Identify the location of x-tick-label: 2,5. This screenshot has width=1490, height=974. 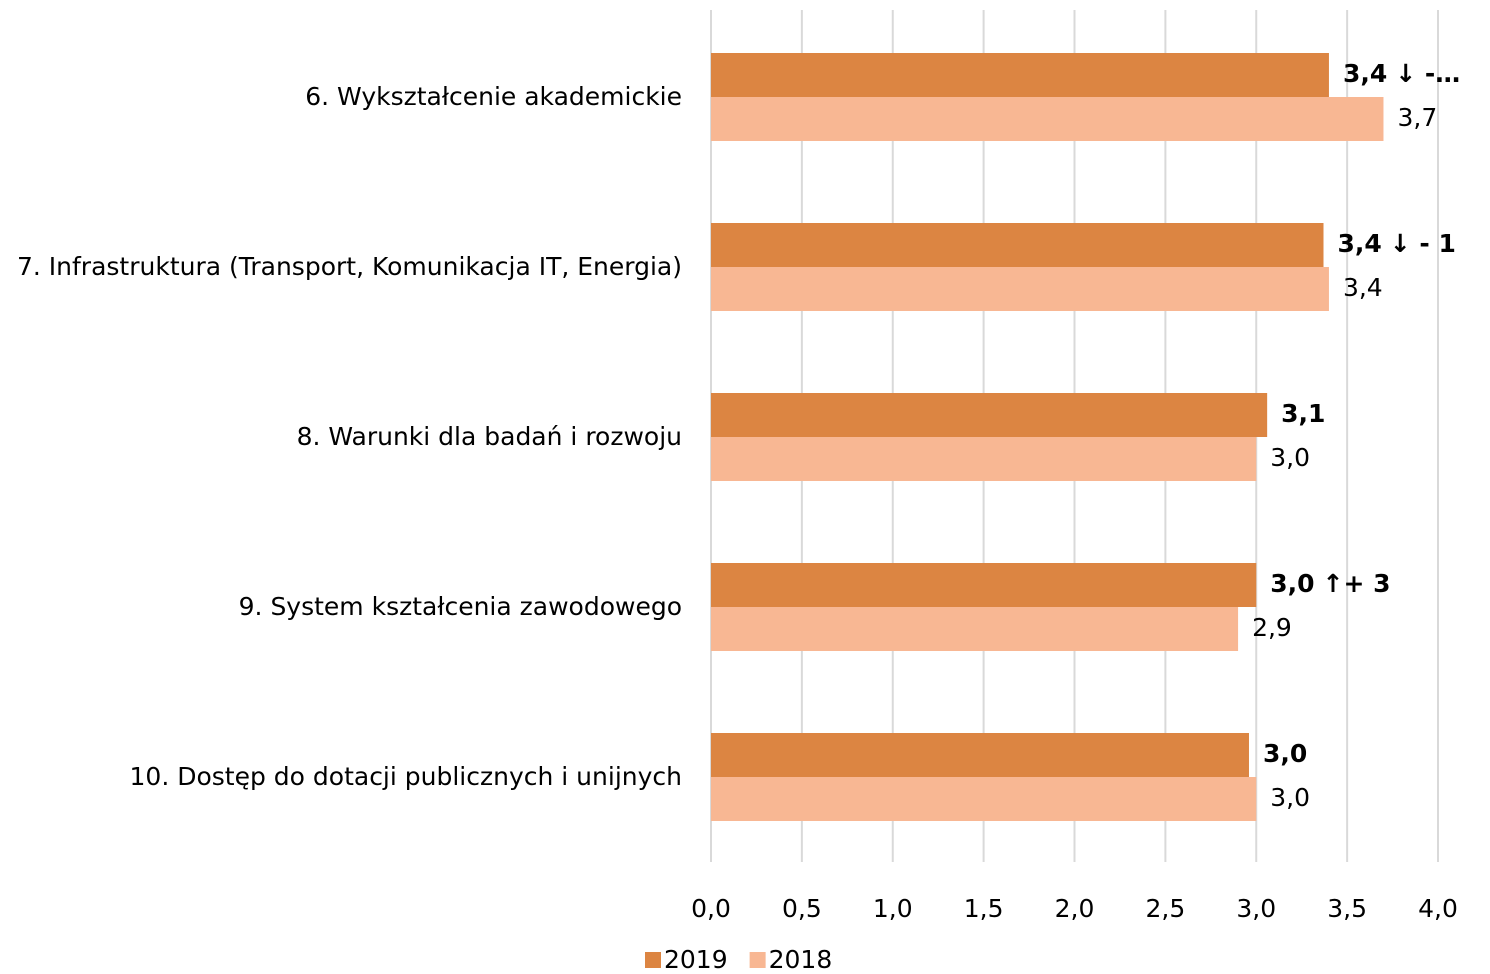
(1165, 908).